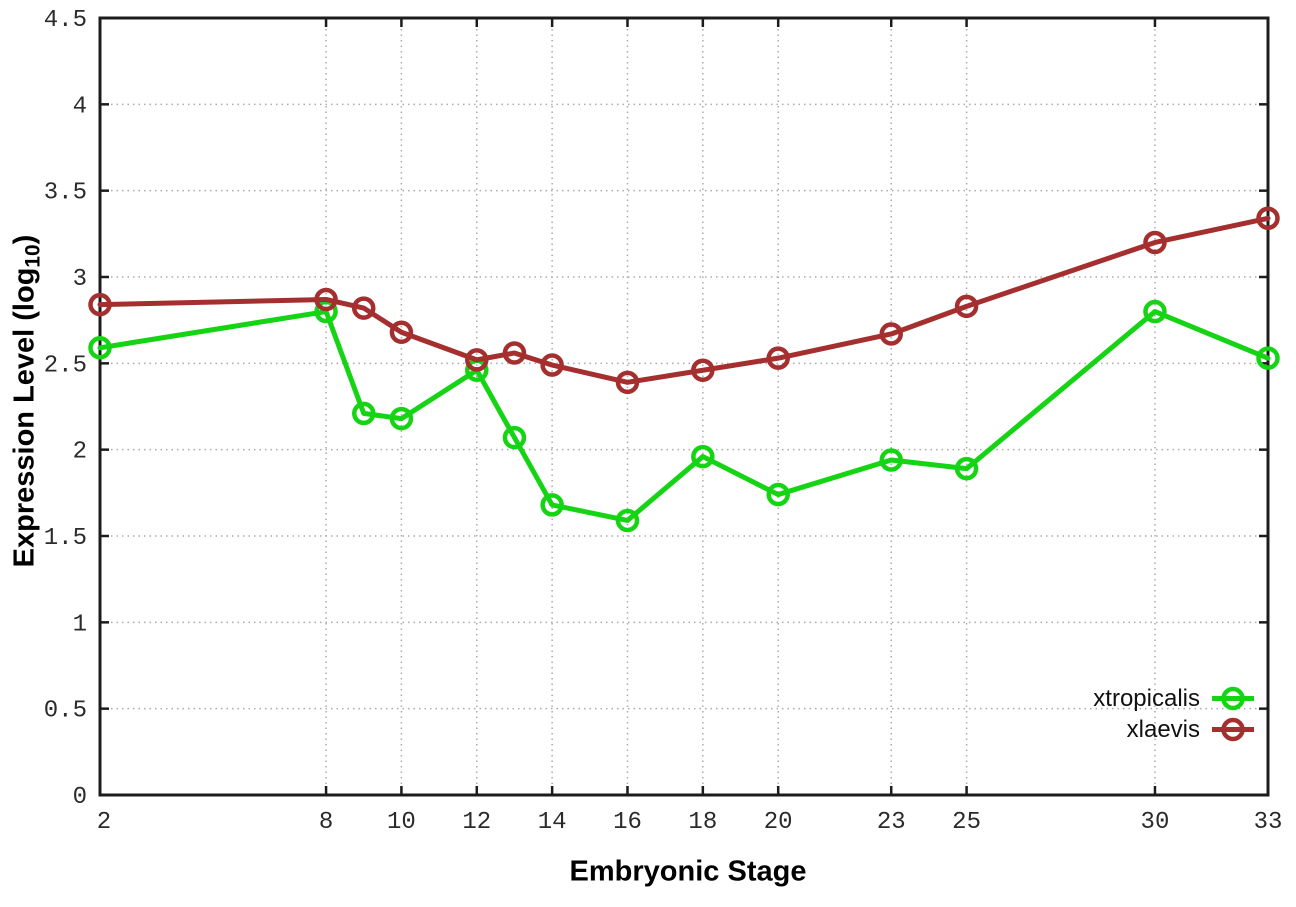 The image size is (1296, 907). I want to click on x-tick-label: 33, so click(1268, 822).